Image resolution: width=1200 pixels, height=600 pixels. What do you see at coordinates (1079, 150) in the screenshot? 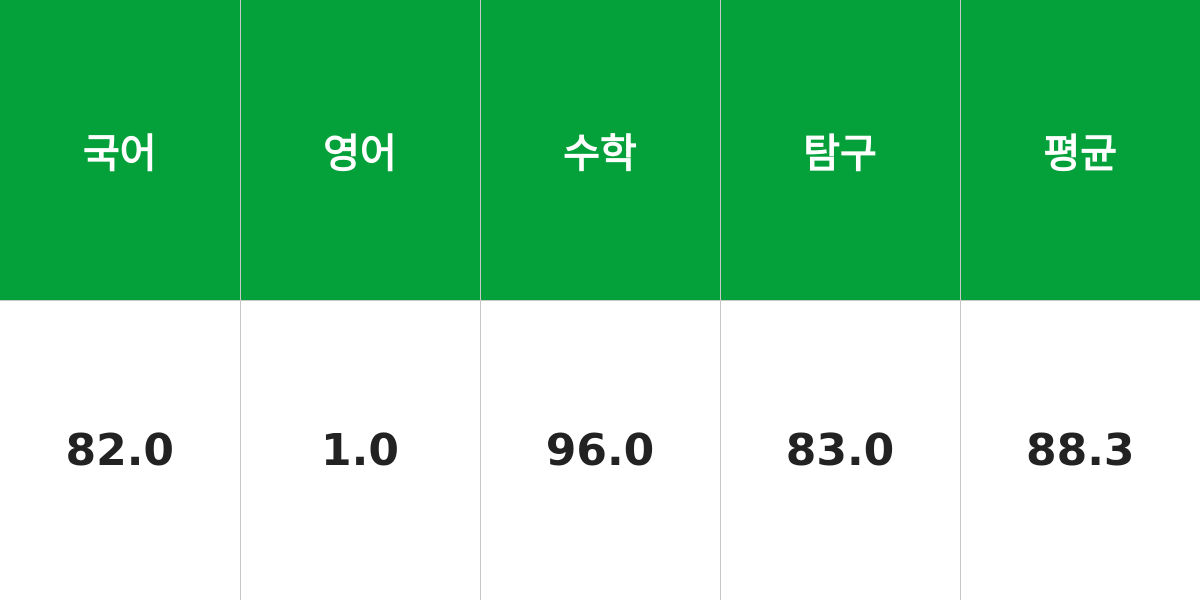
I see `header-average: 평균` at bounding box center [1079, 150].